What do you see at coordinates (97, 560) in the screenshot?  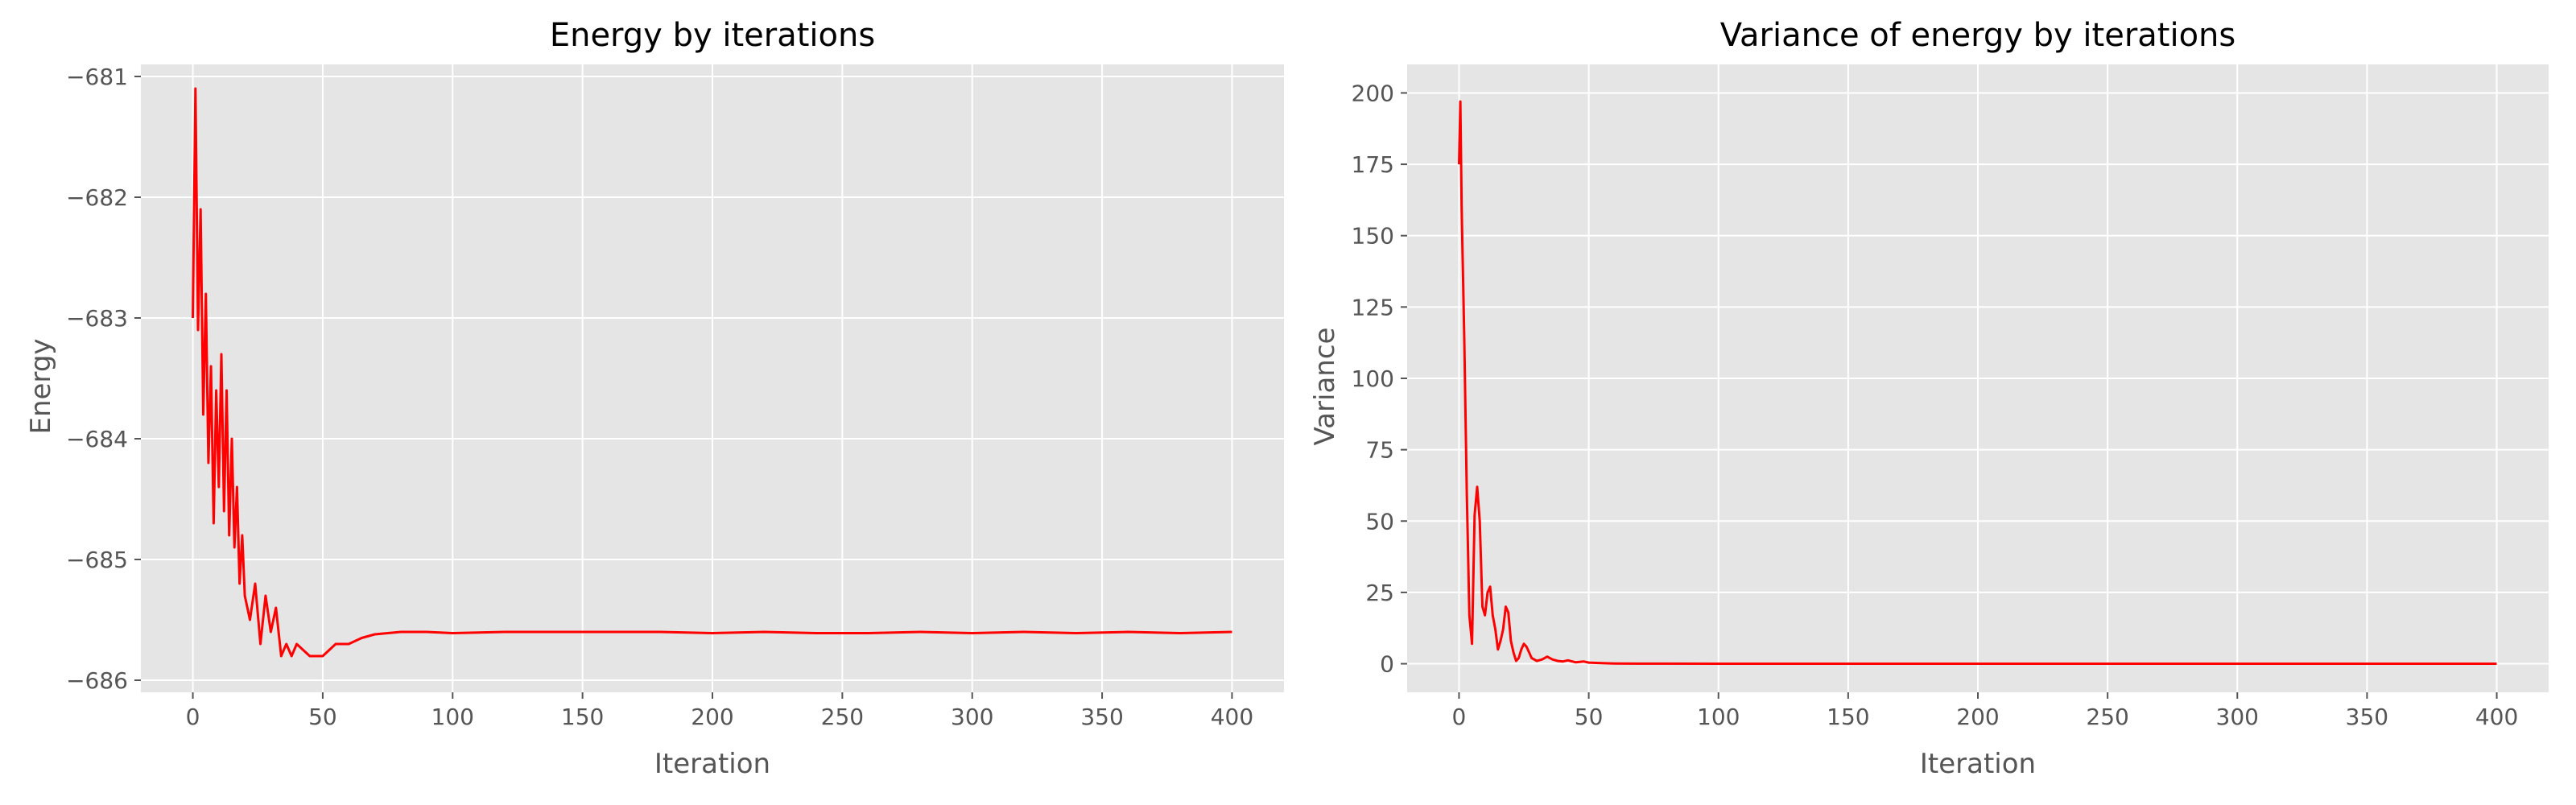 I see `y-tick-label: −685` at bounding box center [97, 560].